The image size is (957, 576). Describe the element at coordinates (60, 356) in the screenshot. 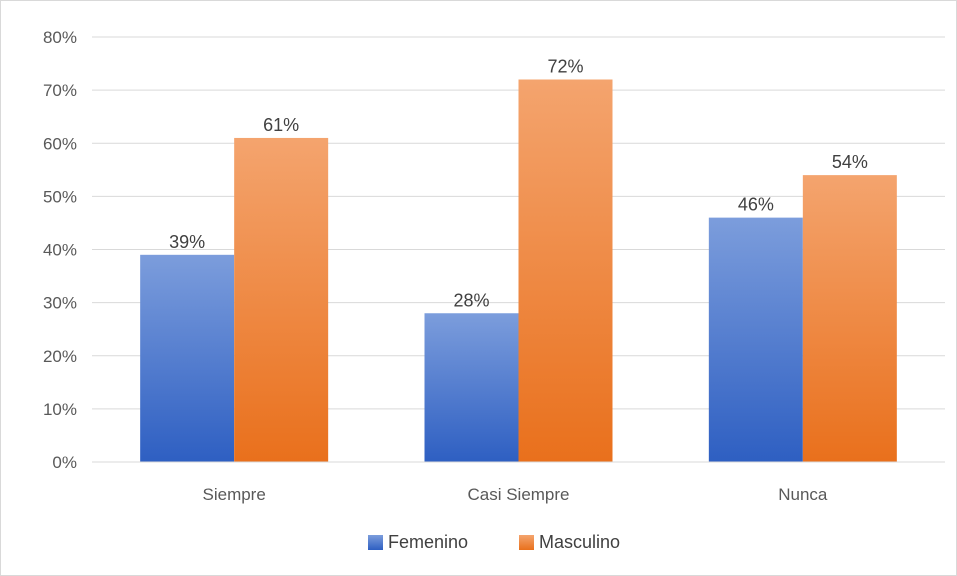

I see `y-tick-label: 20%` at that location.